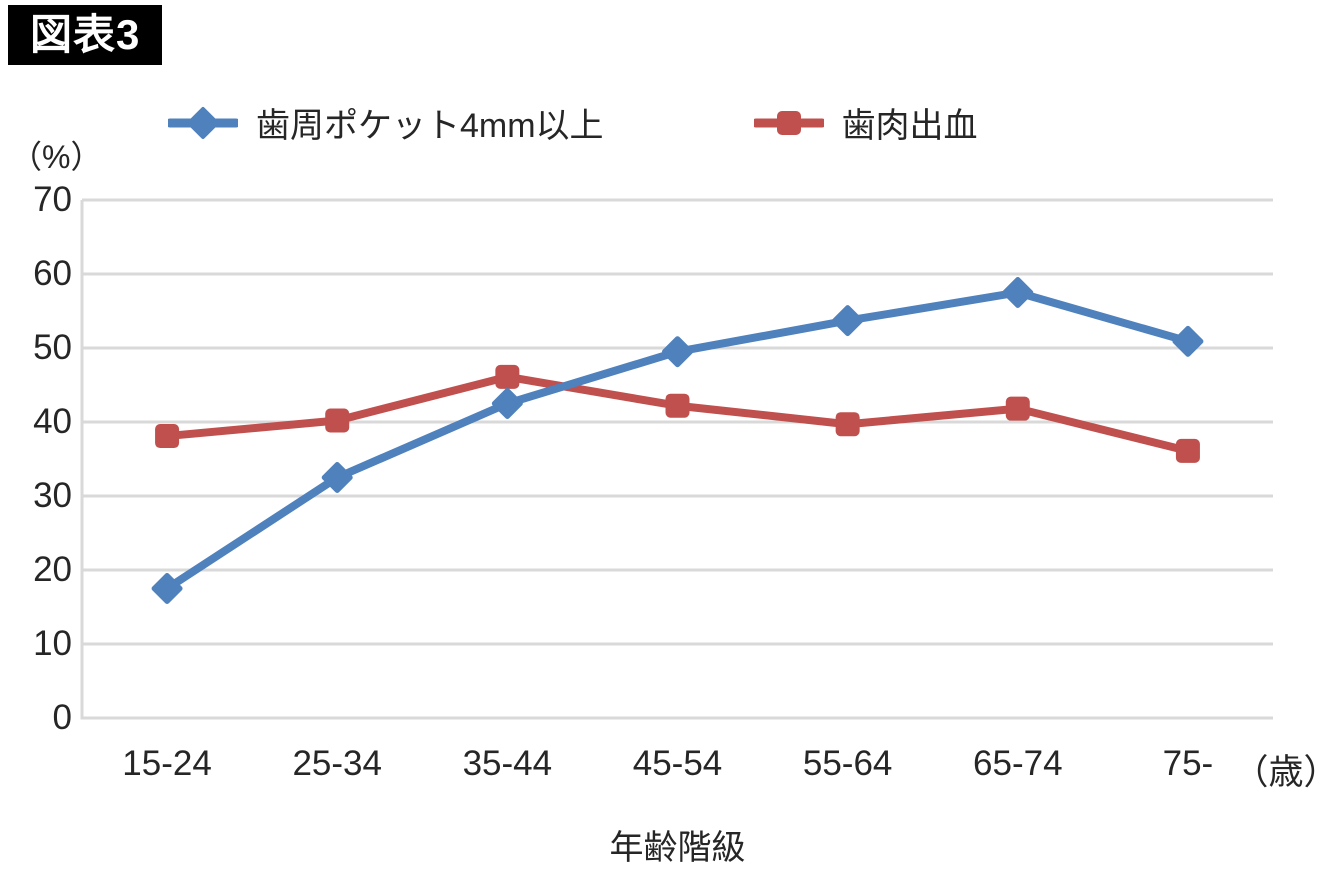 This screenshot has height=878, width=1340. Describe the element at coordinates (52, 199) in the screenshot. I see `y-tick-label-70: 70` at that location.